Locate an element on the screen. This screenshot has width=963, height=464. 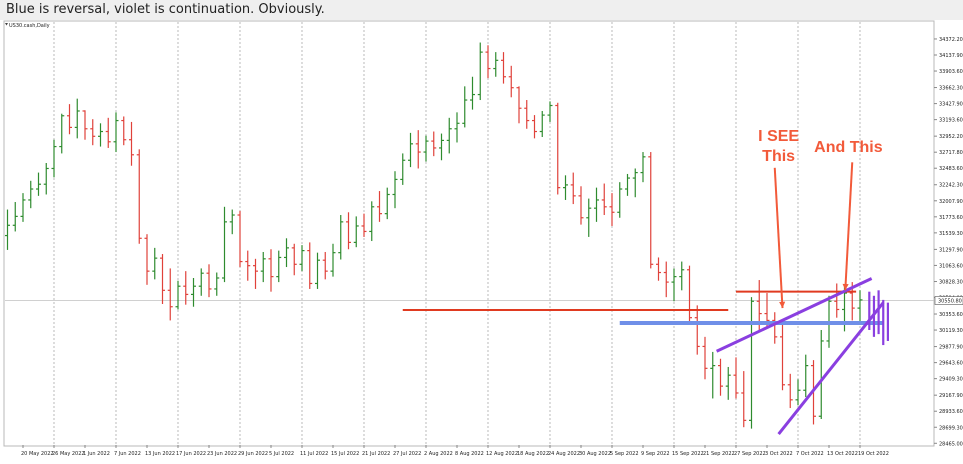
x-tick-label: 5 Jul 2022 is located at coordinates (281, 454).